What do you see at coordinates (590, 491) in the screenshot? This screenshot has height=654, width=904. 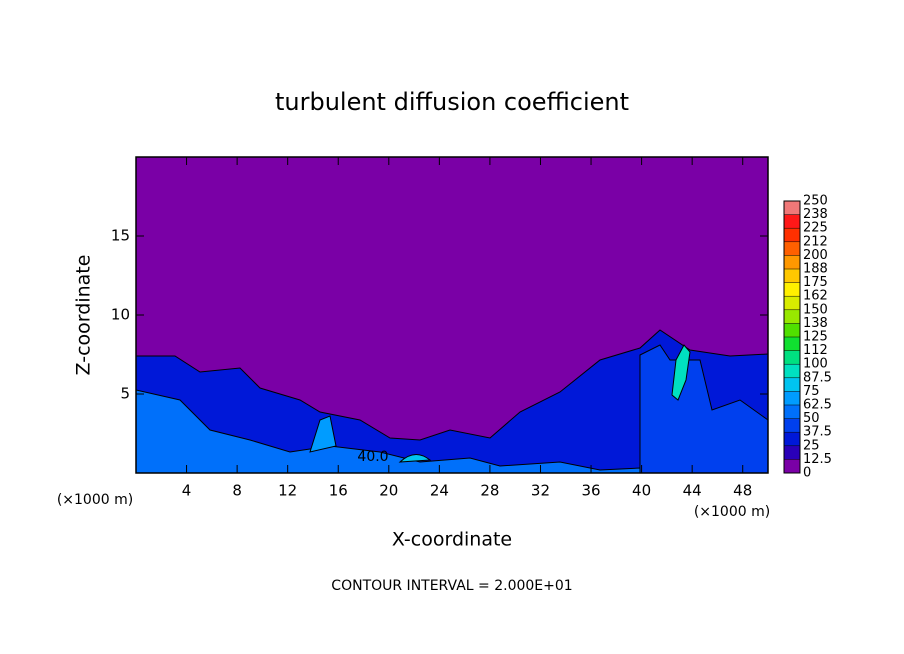 I see `x-tick-label: 36` at bounding box center [590, 491].